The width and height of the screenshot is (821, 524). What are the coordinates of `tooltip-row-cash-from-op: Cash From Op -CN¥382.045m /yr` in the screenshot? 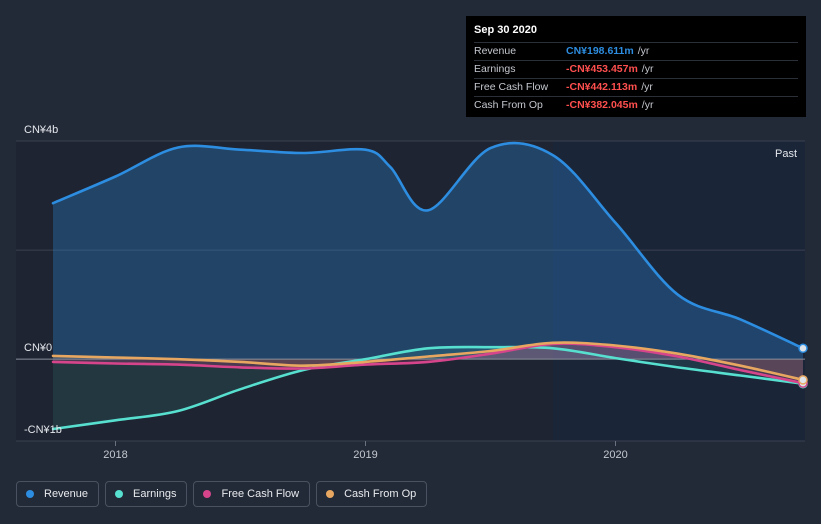 It's located at (636, 105).